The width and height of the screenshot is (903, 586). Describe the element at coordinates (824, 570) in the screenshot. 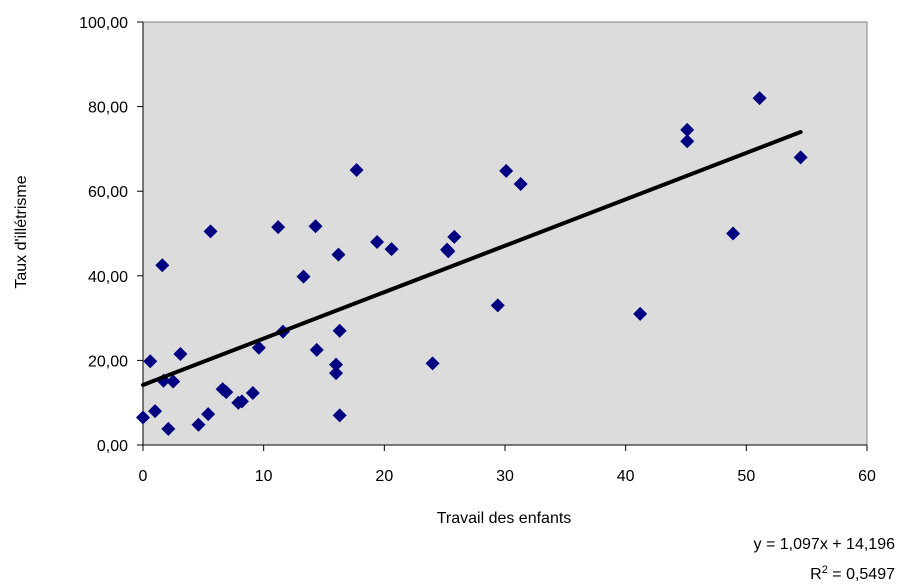

I see `r-squared-superscript: 2` at that location.